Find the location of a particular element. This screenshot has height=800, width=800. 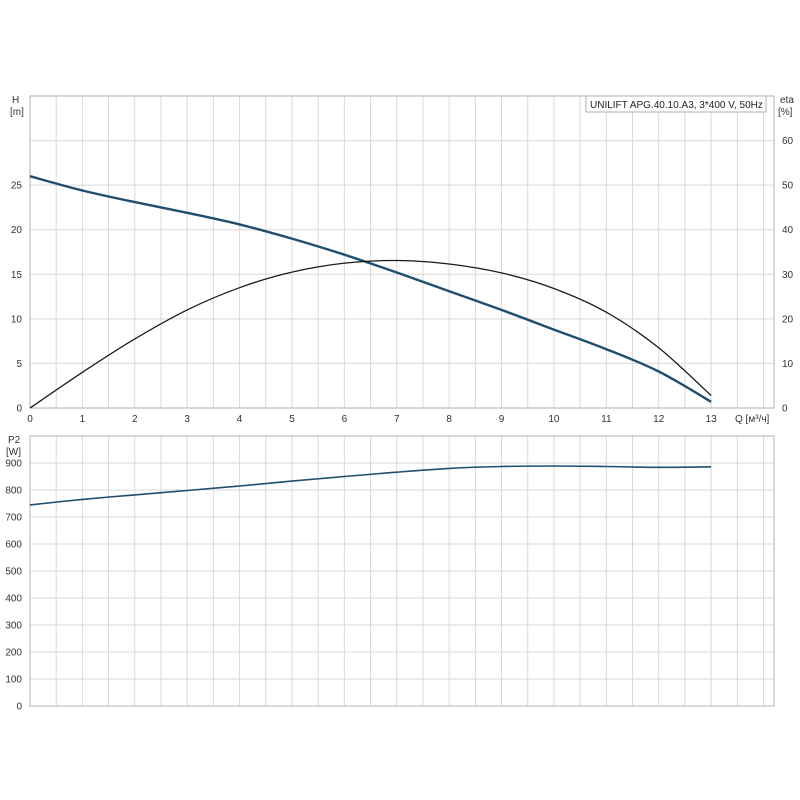

right-y-tick-label: 60 is located at coordinates (788, 141).